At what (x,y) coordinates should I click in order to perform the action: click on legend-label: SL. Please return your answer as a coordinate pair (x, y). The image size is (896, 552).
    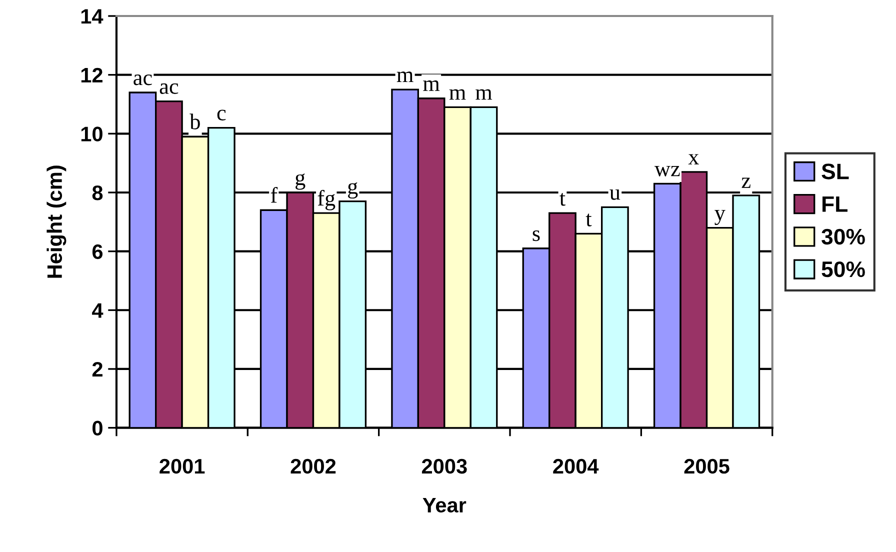
    Looking at the image, I should click on (835, 172).